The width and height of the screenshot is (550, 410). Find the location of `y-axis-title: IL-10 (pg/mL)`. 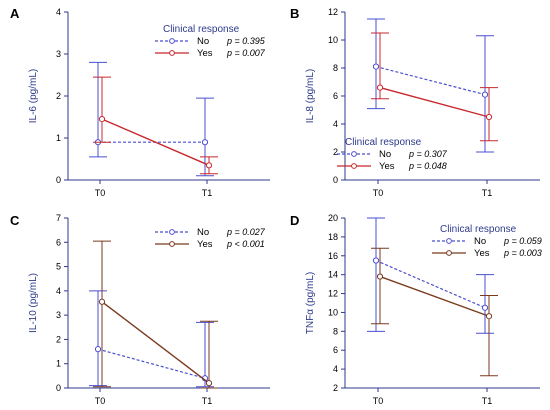

y-axis-title: IL-10 (pg/mL) is located at coordinates (33, 303).